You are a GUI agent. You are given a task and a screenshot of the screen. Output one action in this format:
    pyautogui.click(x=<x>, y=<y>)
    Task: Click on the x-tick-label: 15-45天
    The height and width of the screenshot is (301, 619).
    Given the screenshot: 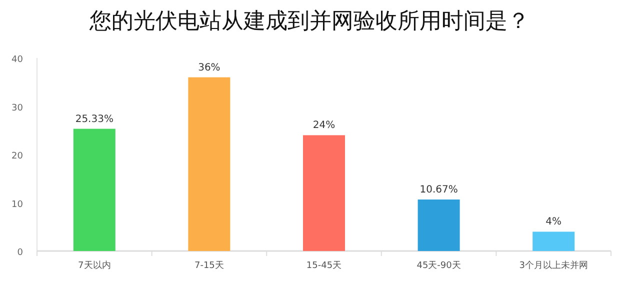 What is the action you would take?
    pyautogui.click(x=324, y=265)
    